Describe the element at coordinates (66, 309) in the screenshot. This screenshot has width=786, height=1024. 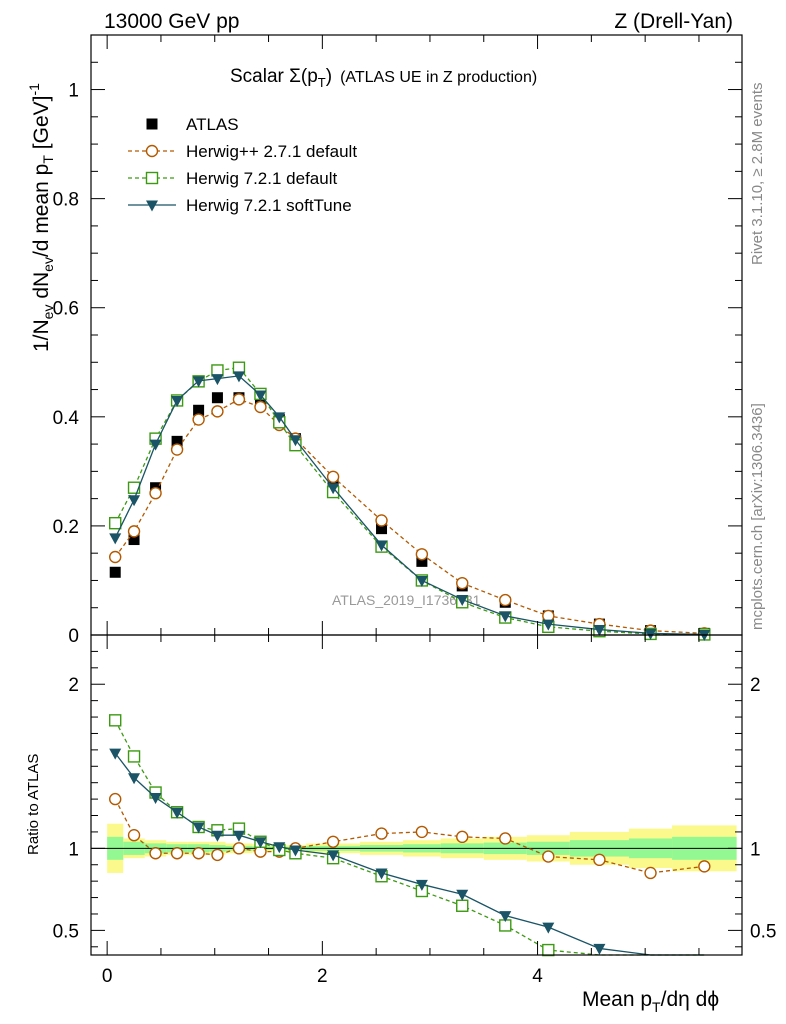
I see `y-tick-label: 0.6` at that location.